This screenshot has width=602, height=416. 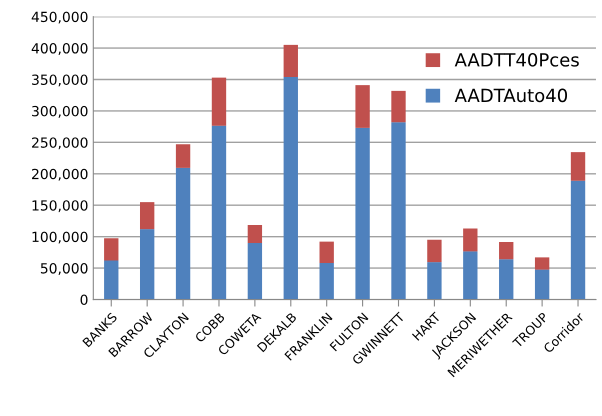 I want to click on y-tick-label: 200,000, so click(x=60, y=174).